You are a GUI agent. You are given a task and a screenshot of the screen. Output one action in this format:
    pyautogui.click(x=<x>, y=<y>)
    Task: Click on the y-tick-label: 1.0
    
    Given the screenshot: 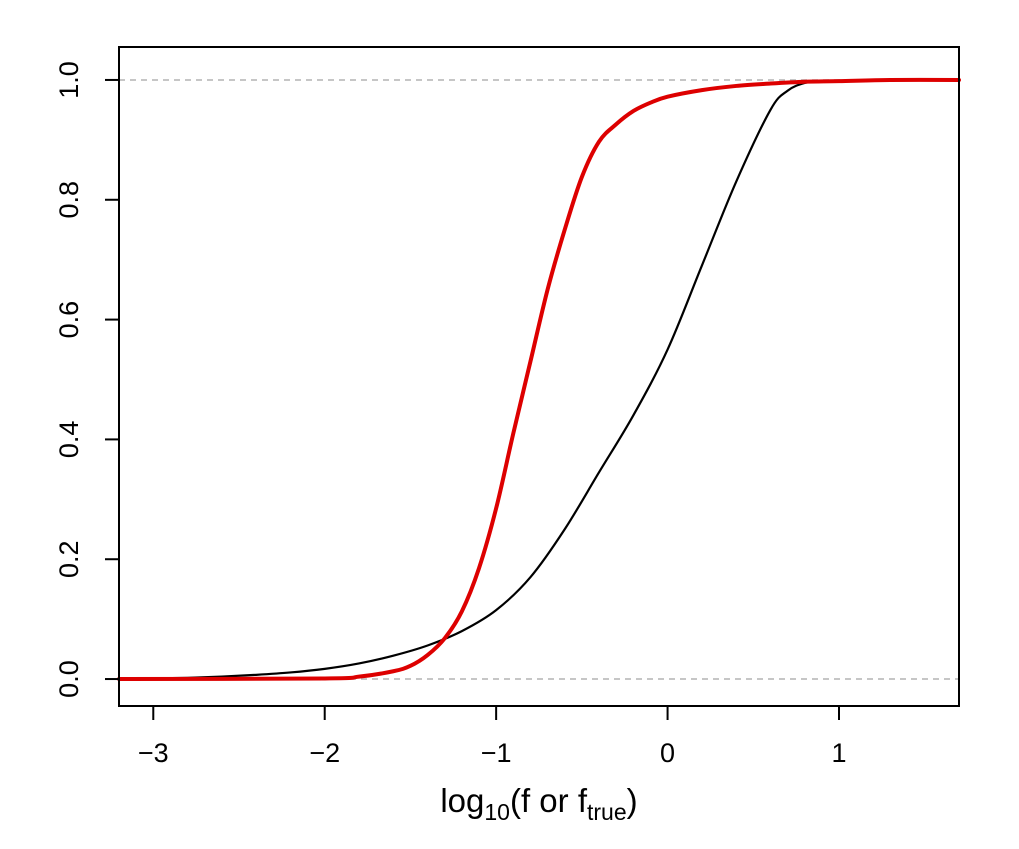 What is the action you would take?
    pyautogui.click(x=69, y=80)
    